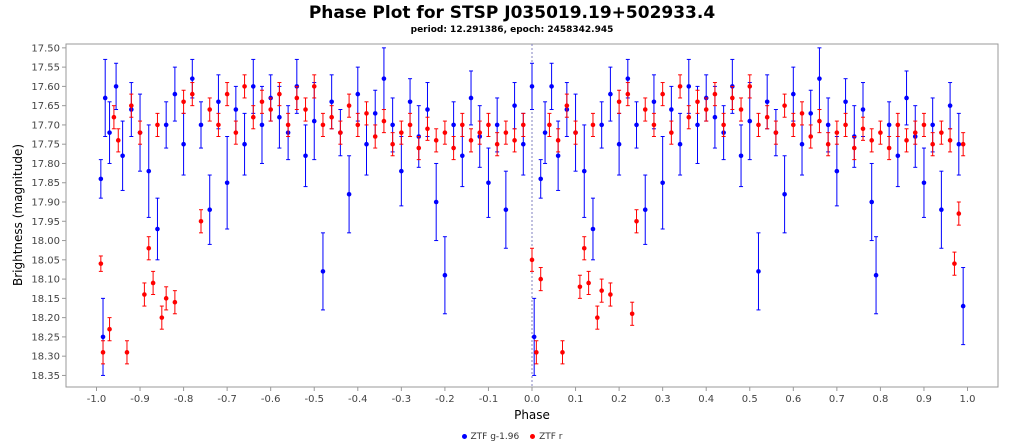  Describe the element at coordinates (619, 399) in the screenshot. I see `x-tick-label: 0.2` at that location.